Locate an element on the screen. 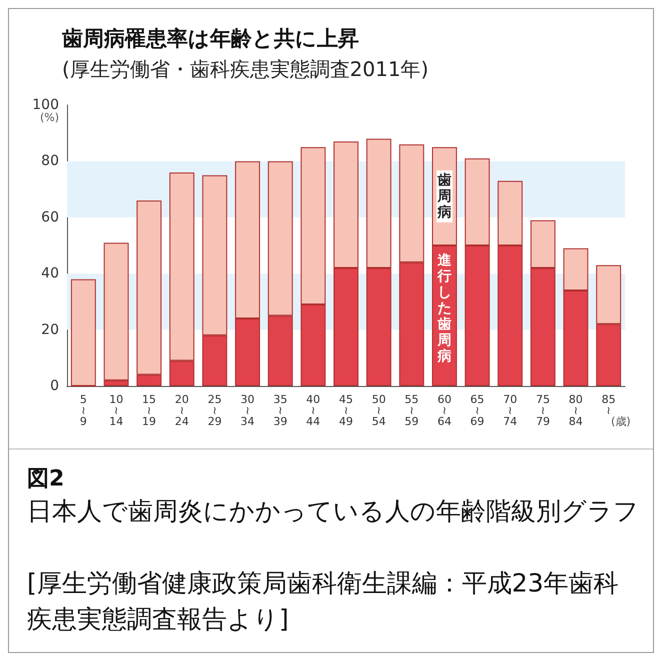 The width and height of the screenshot is (662, 661). y-tick-label: 0 is located at coordinates (54, 386).